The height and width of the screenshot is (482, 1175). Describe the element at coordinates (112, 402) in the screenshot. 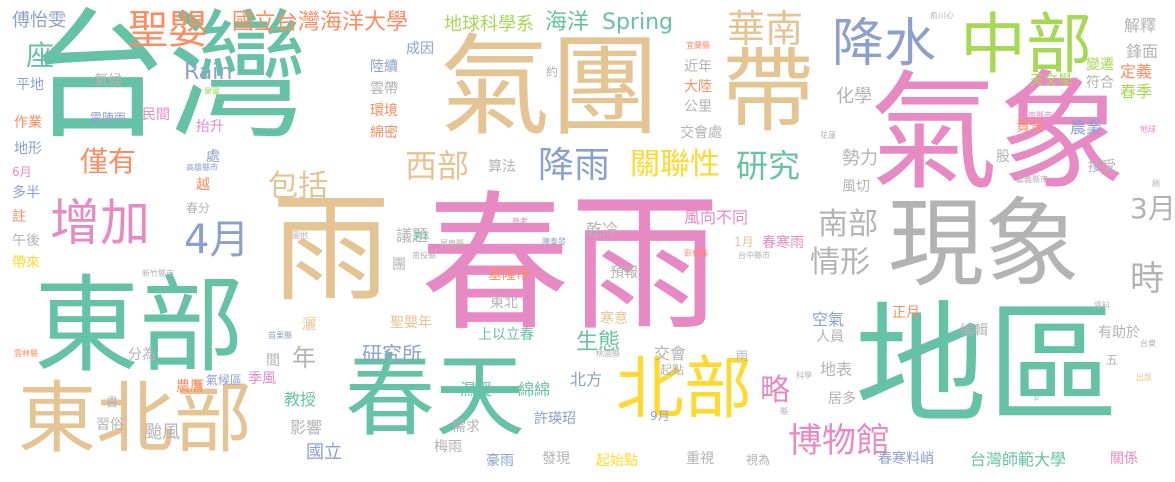

I see `word-shu: 書` at that location.